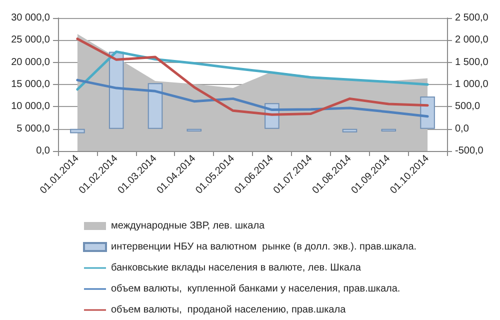 The width and height of the screenshot is (500, 320). Describe the element at coordinates (30, 62) in the screenshot. I see `y-tick-label: 20 000,0` at that location.